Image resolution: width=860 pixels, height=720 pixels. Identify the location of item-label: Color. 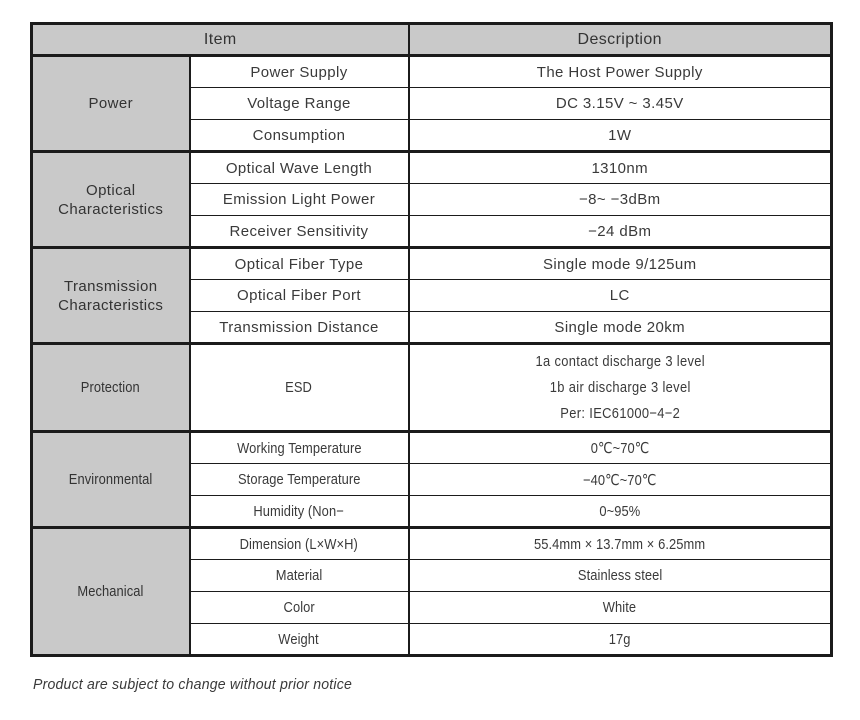
(299, 607).